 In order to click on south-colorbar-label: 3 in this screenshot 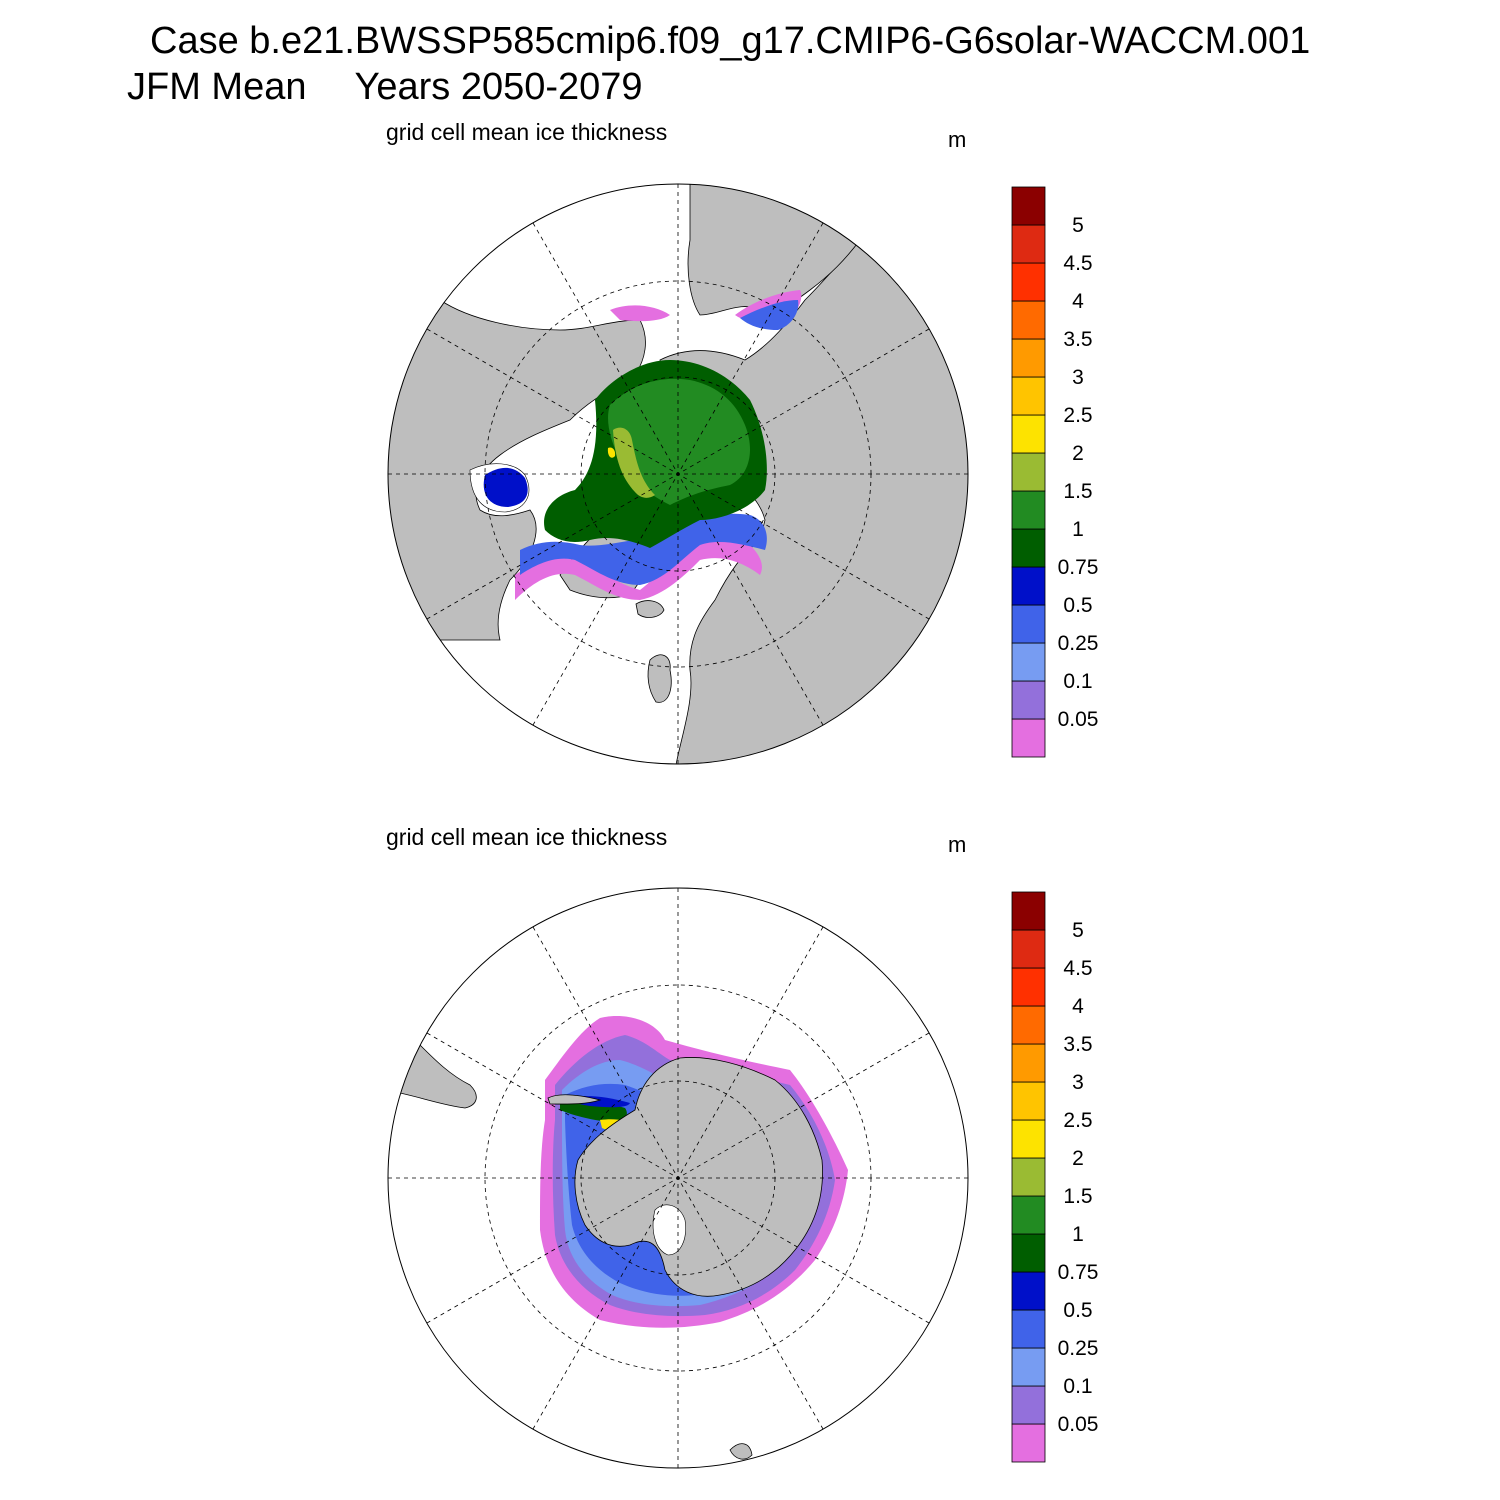, I will do `click(1078, 1082)`.